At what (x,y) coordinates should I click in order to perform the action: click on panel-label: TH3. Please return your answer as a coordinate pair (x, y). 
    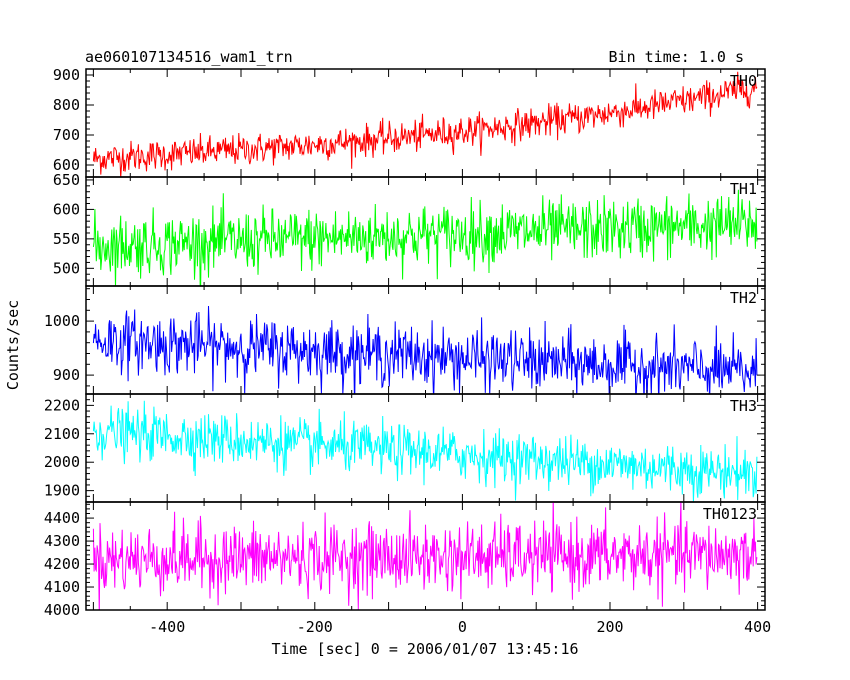
    Looking at the image, I should click on (743, 406).